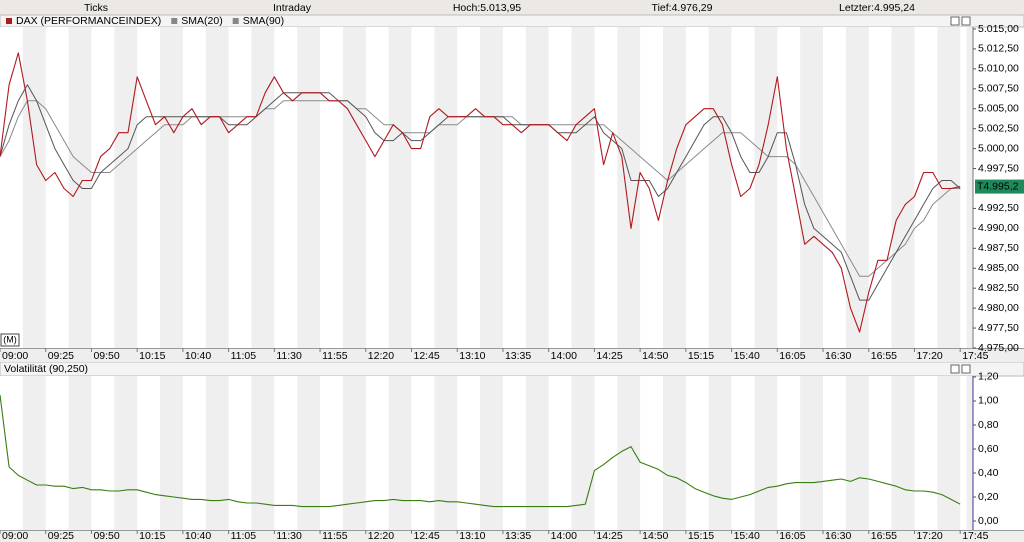 The width and height of the screenshot is (1024, 542). I want to click on y-tick-label: 0,80, so click(988, 425).